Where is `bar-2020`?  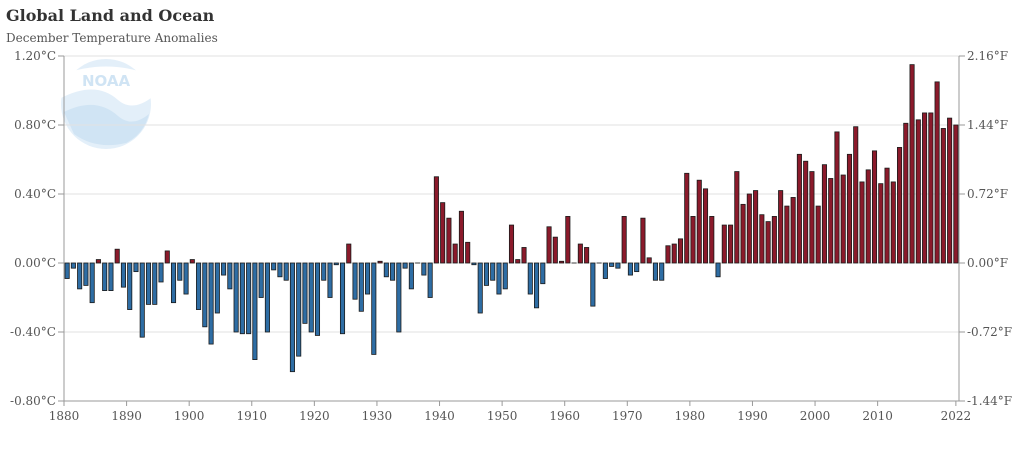 bar-2020 is located at coordinates (943, 196).